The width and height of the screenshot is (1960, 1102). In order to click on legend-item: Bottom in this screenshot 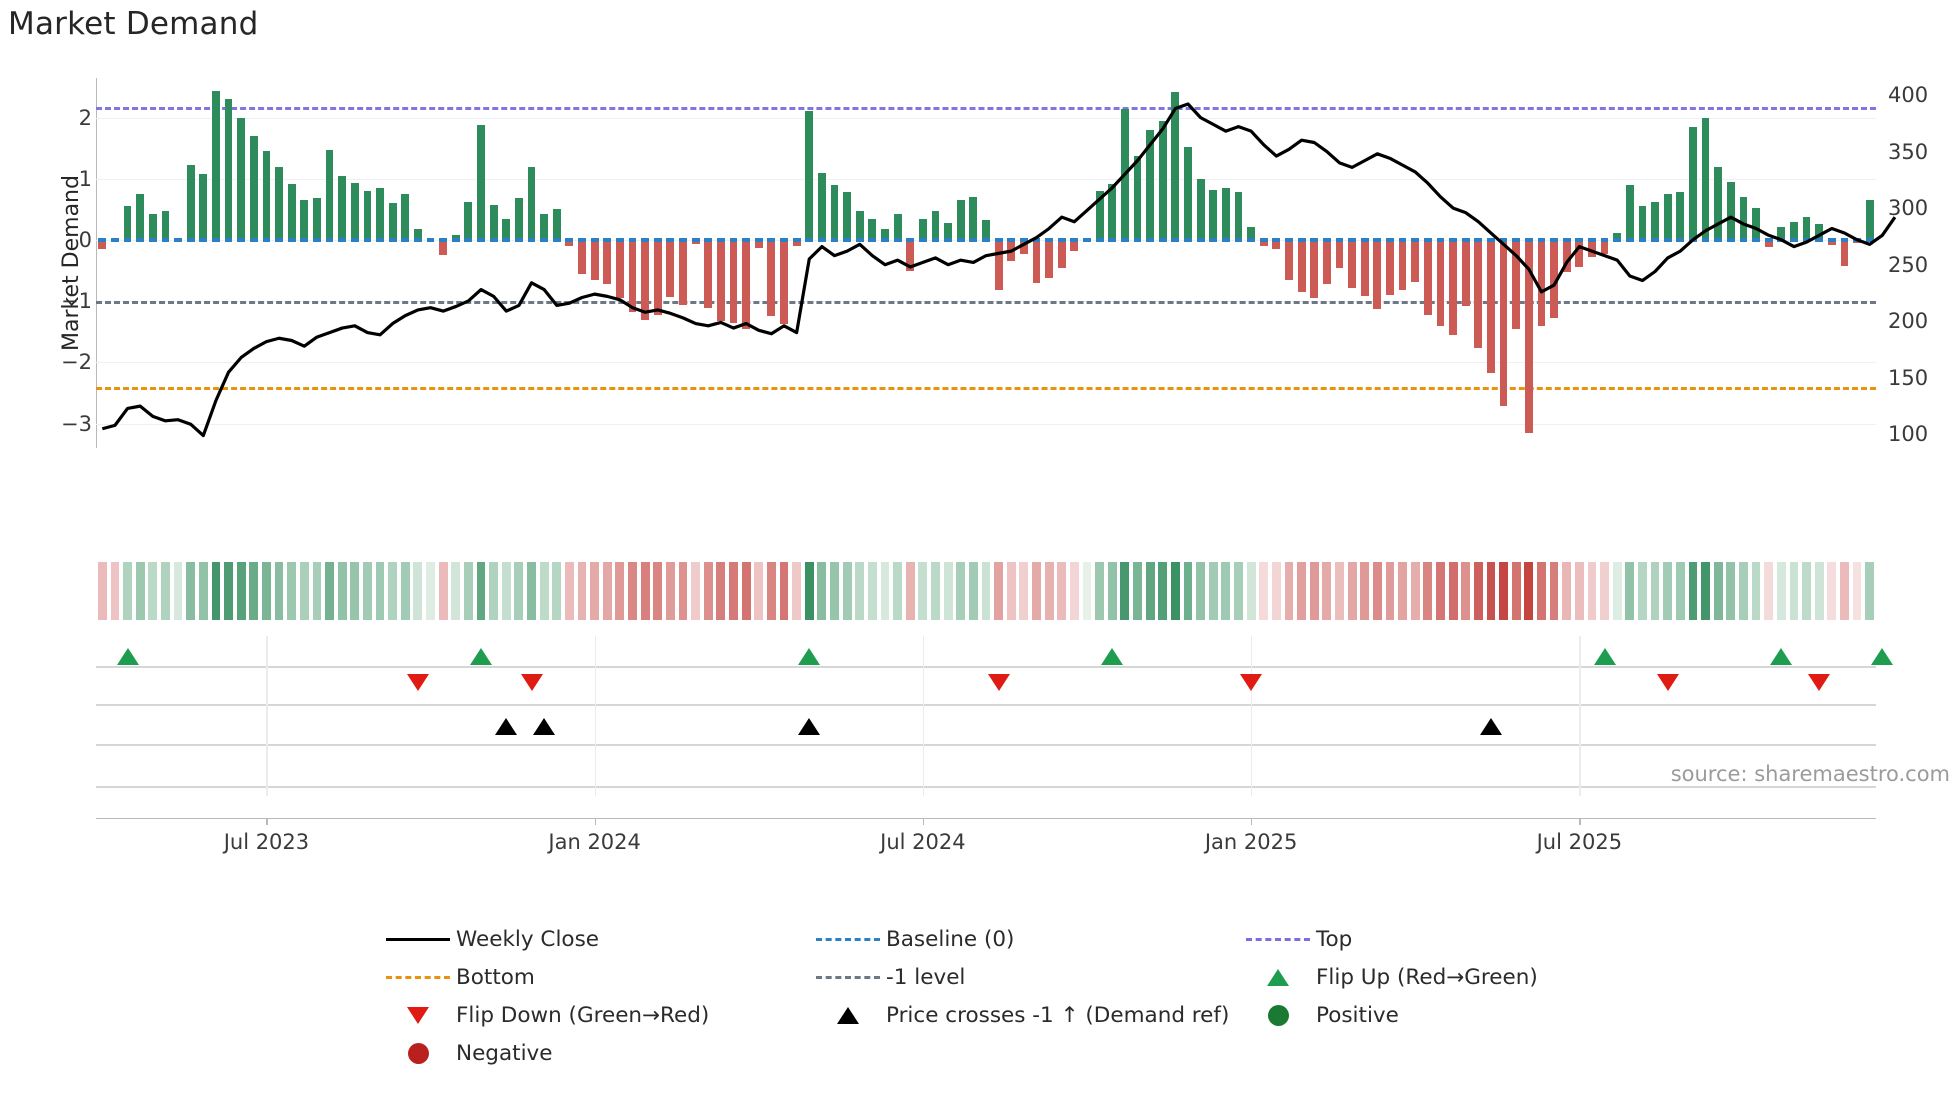, I will do `click(595, 977)`.